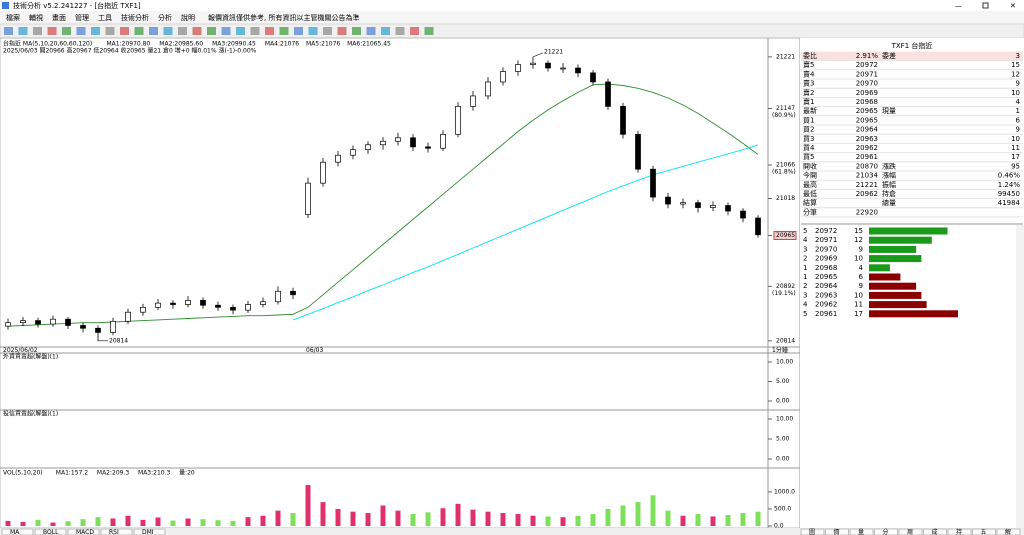 The image size is (1024, 535). I want to click on menu-item: 技術分析, so click(135, 17).